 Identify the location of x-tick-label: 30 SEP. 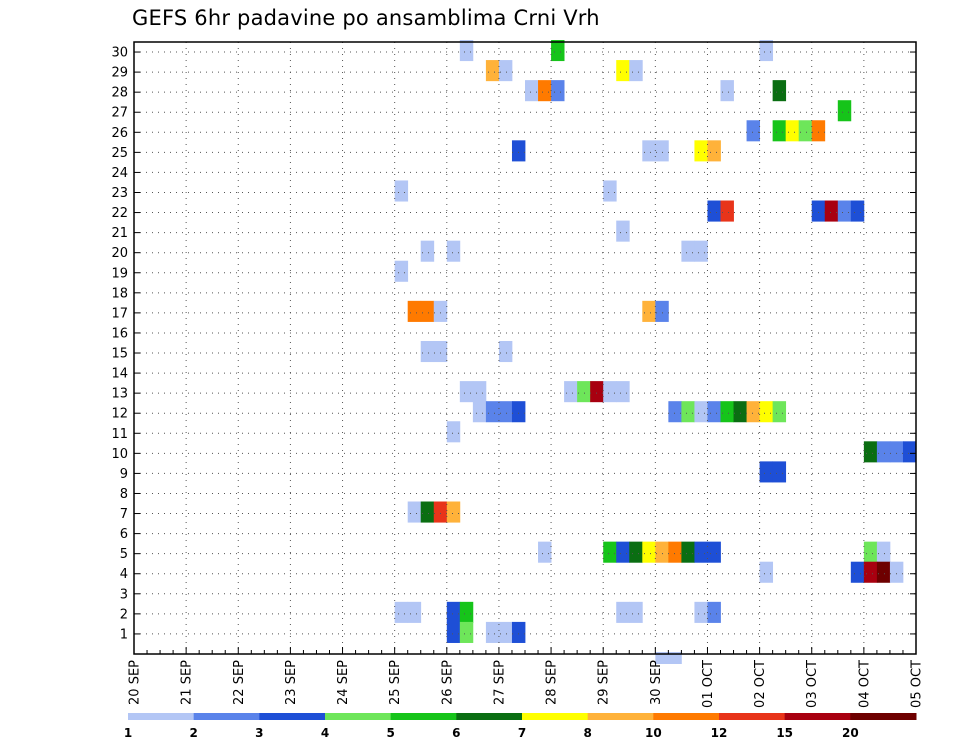
(656, 682).